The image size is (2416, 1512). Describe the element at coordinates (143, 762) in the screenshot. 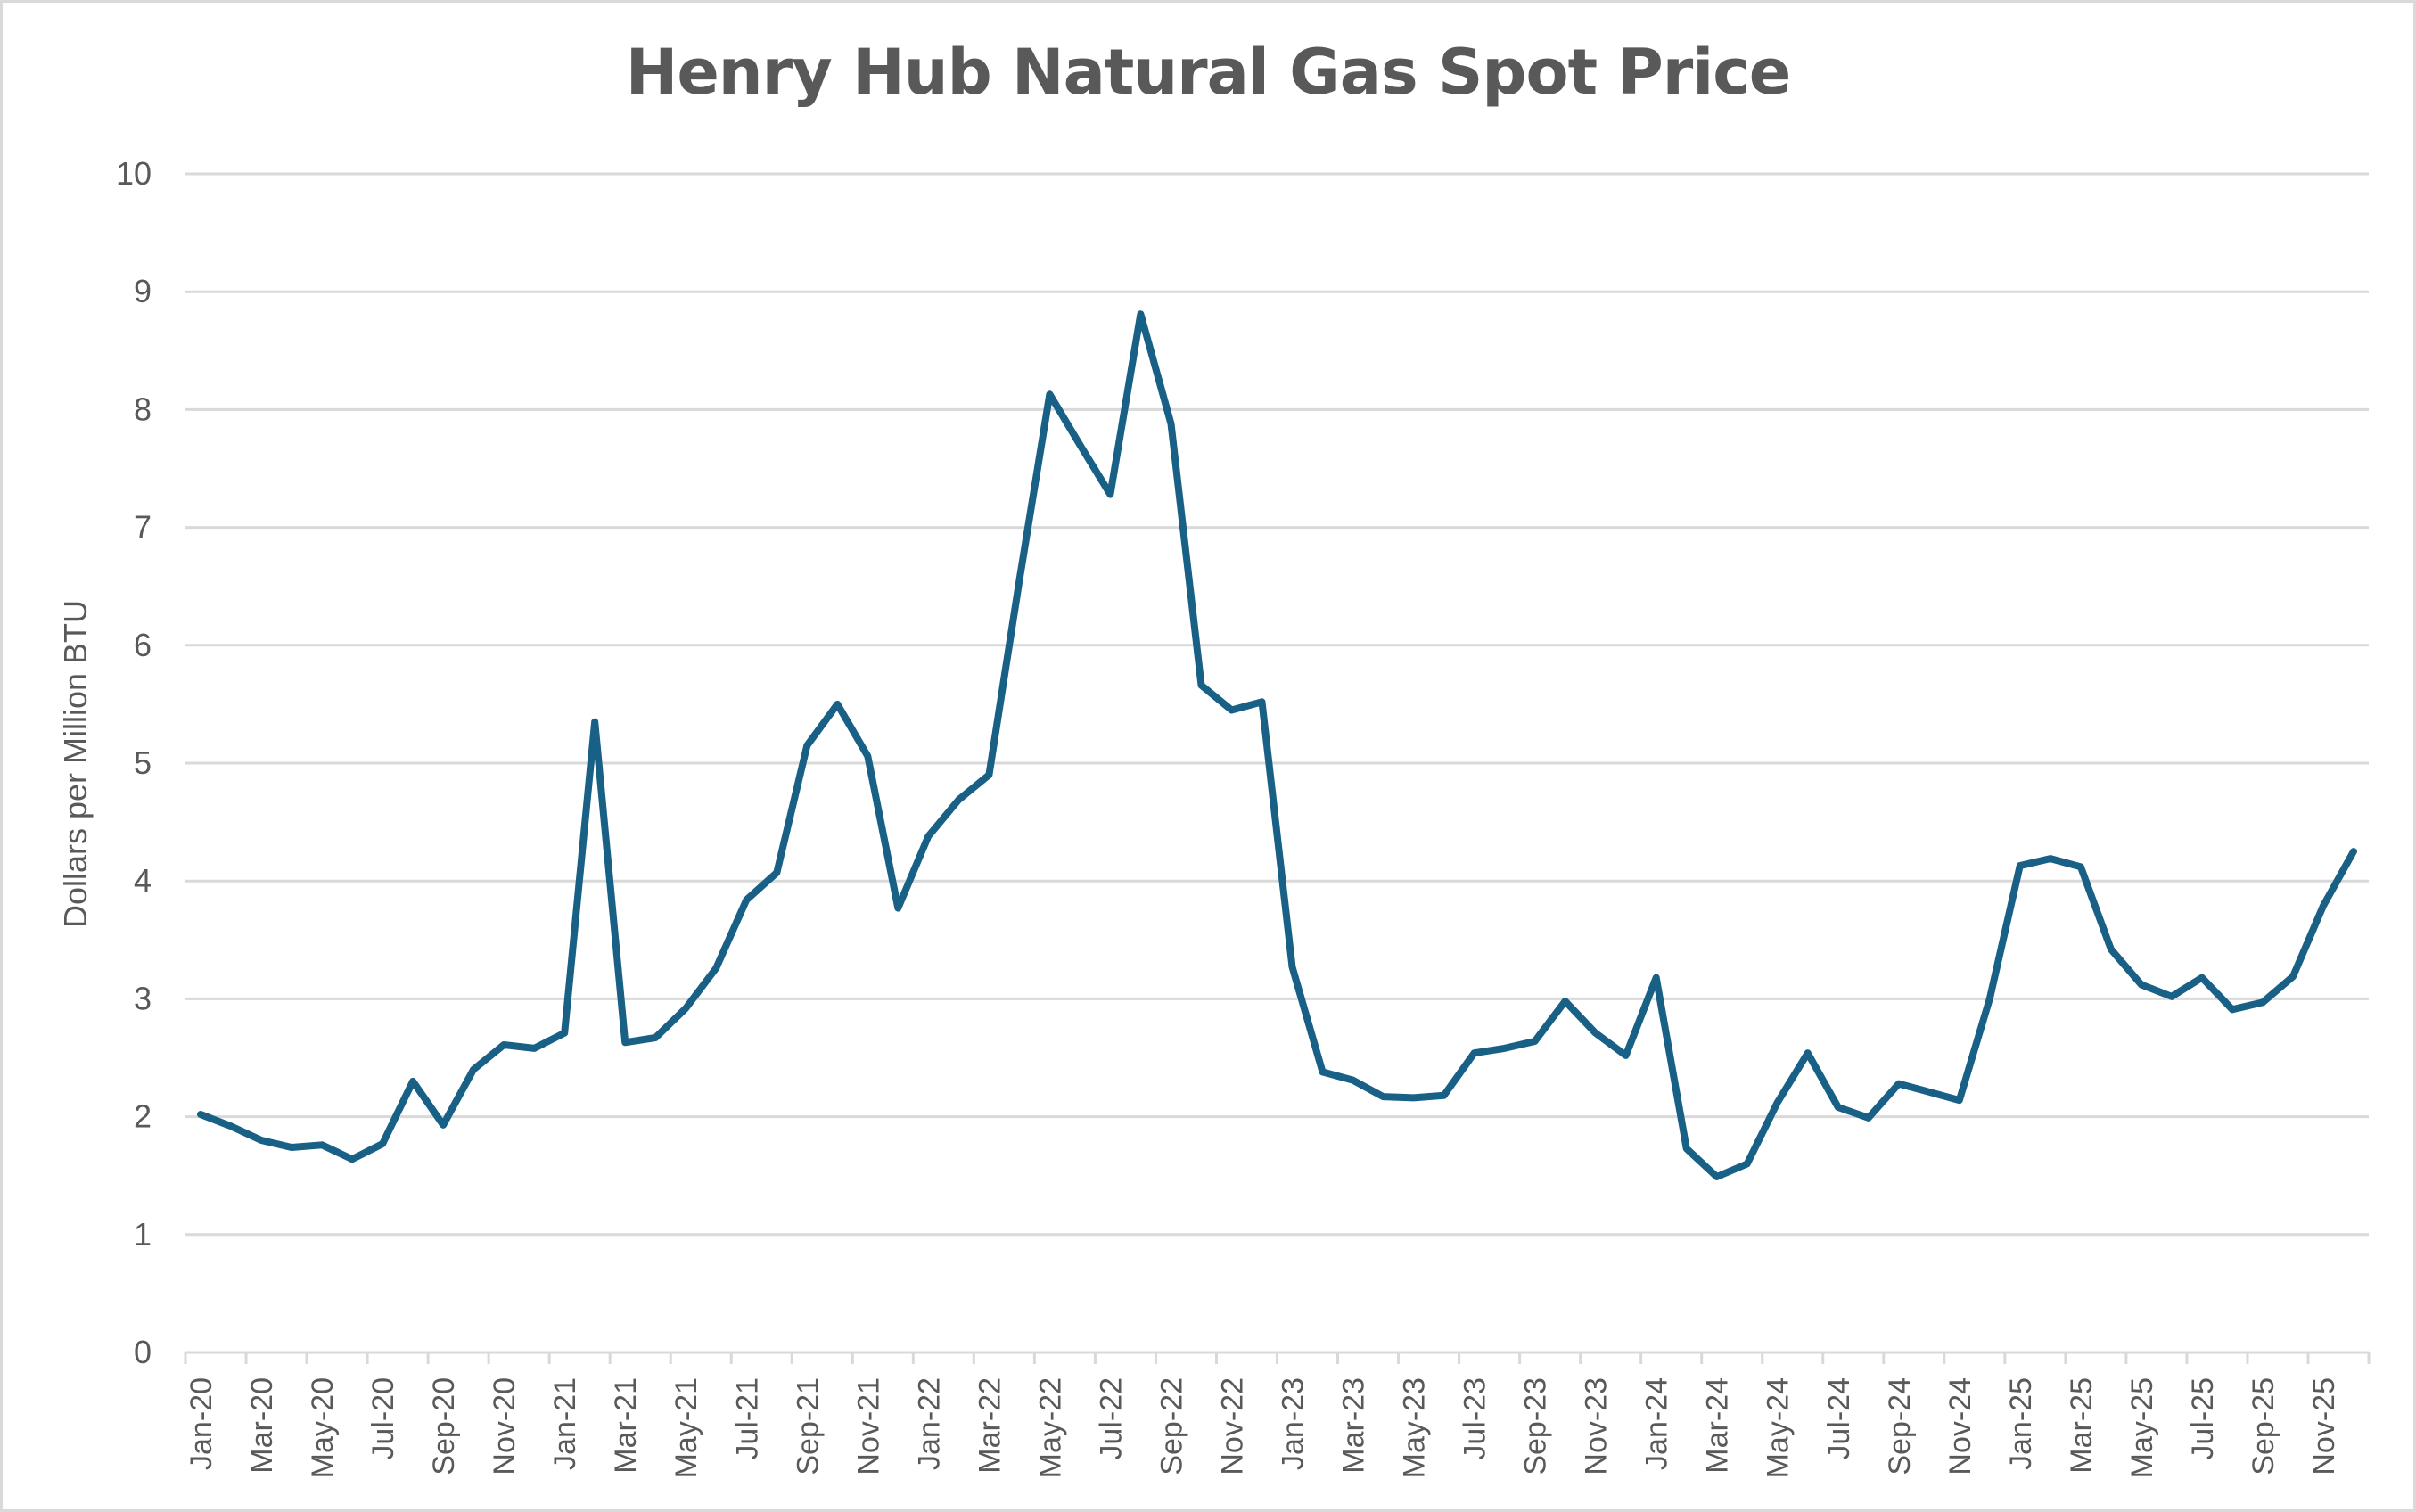

I see `y-tick-label: 5` at that location.